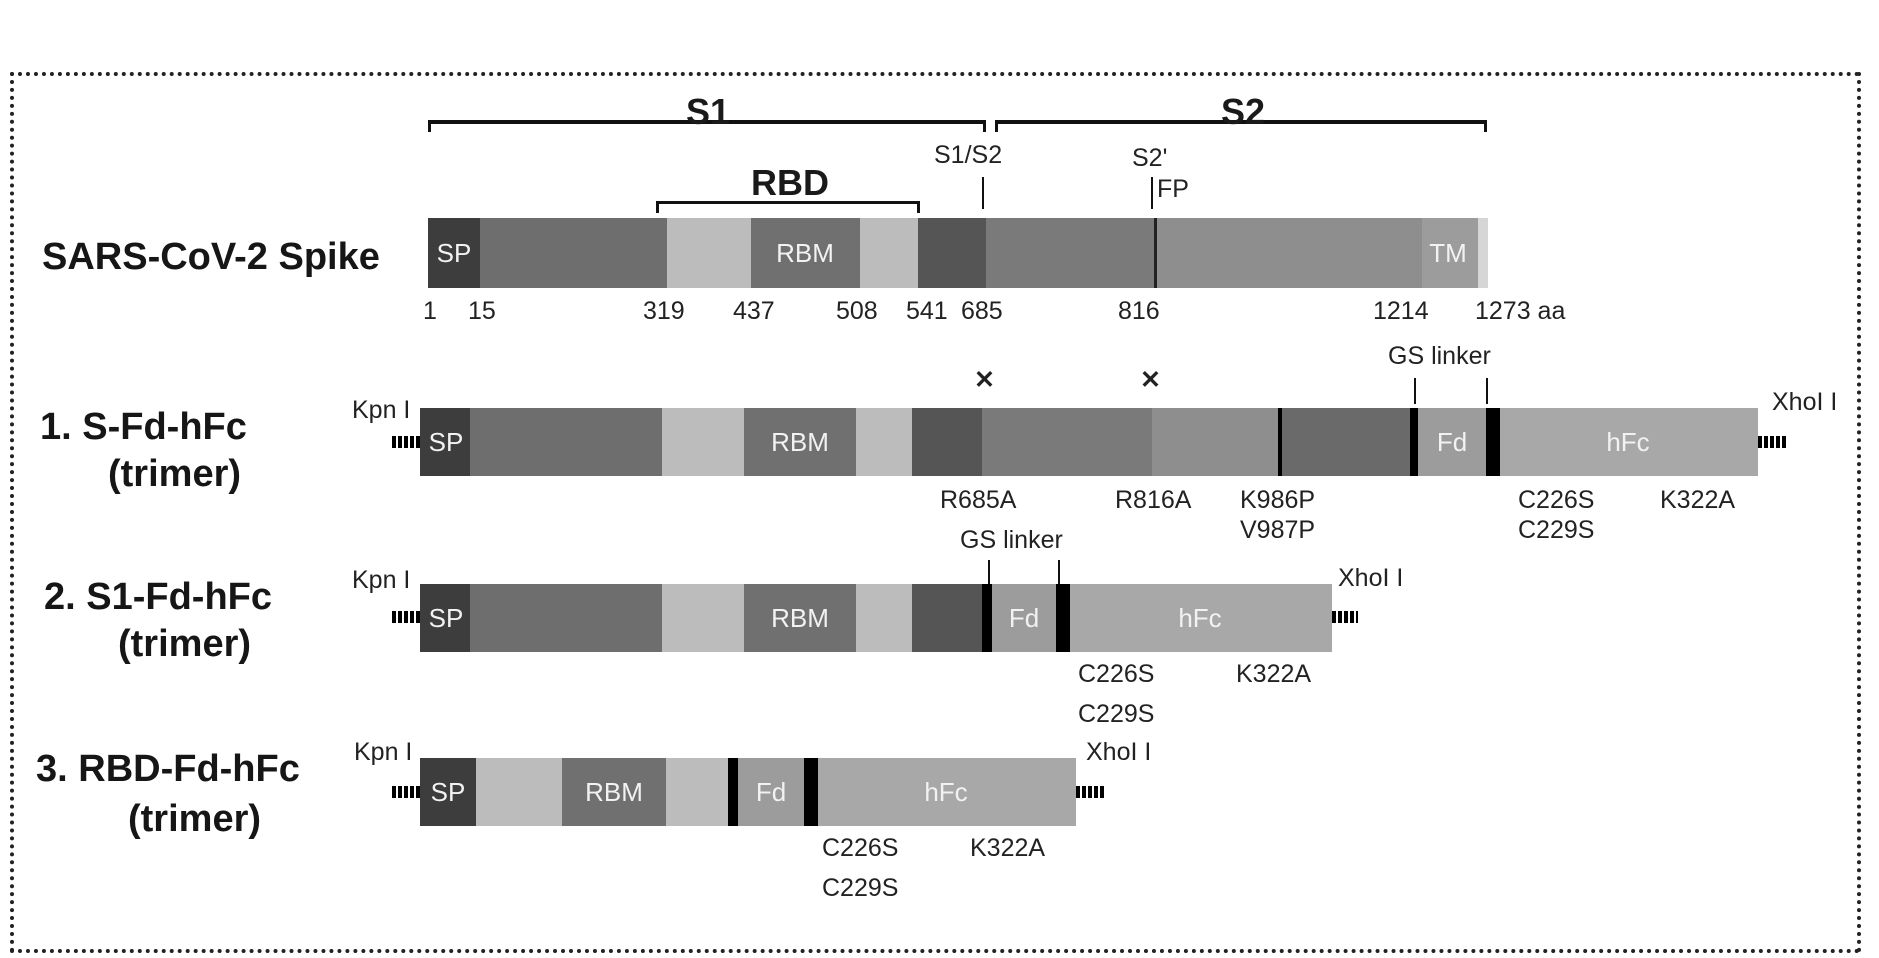  What do you see at coordinates (184, 644) in the screenshot?
I see `construct2-subtitle: (trimer)` at bounding box center [184, 644].